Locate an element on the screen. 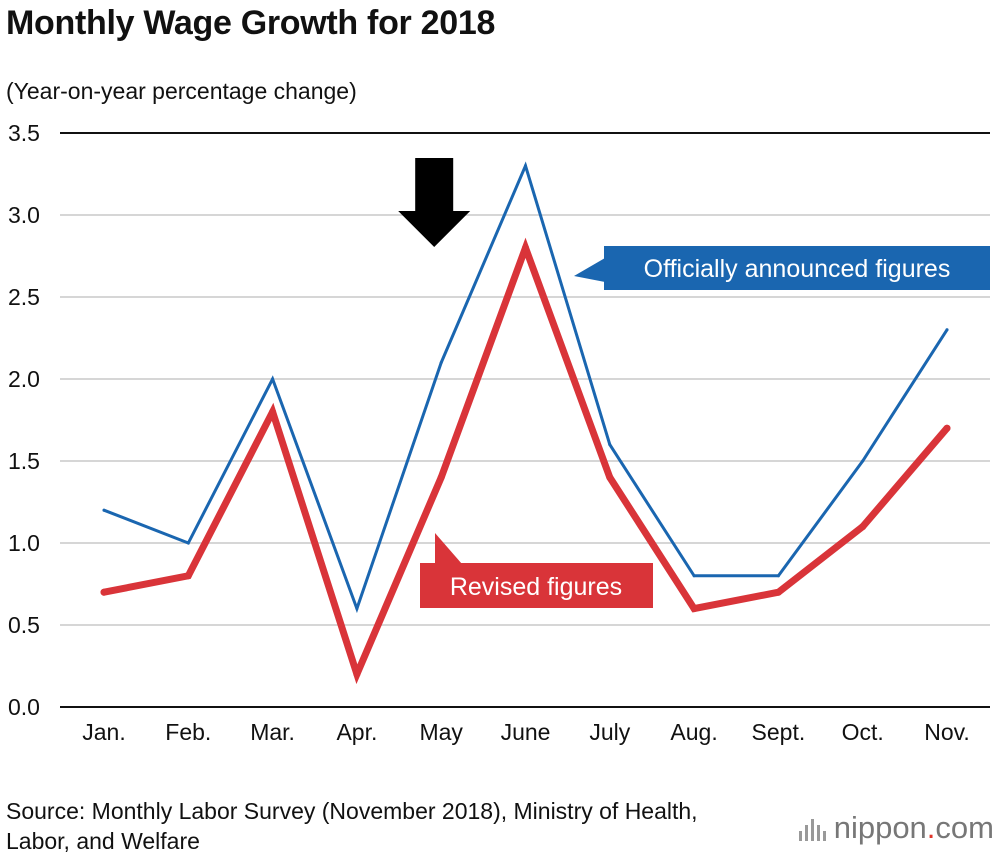  chart-title: Monthly Wage Growth for 2018 is located at coordinates (251, 23).